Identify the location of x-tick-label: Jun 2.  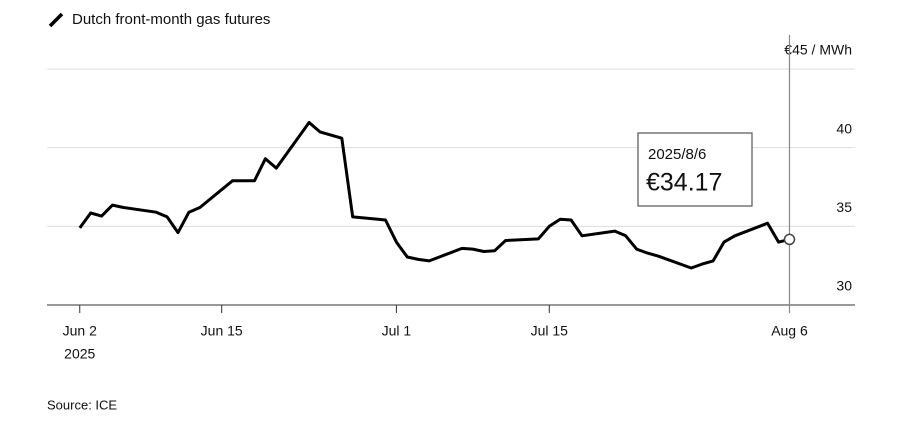
(80, 331).